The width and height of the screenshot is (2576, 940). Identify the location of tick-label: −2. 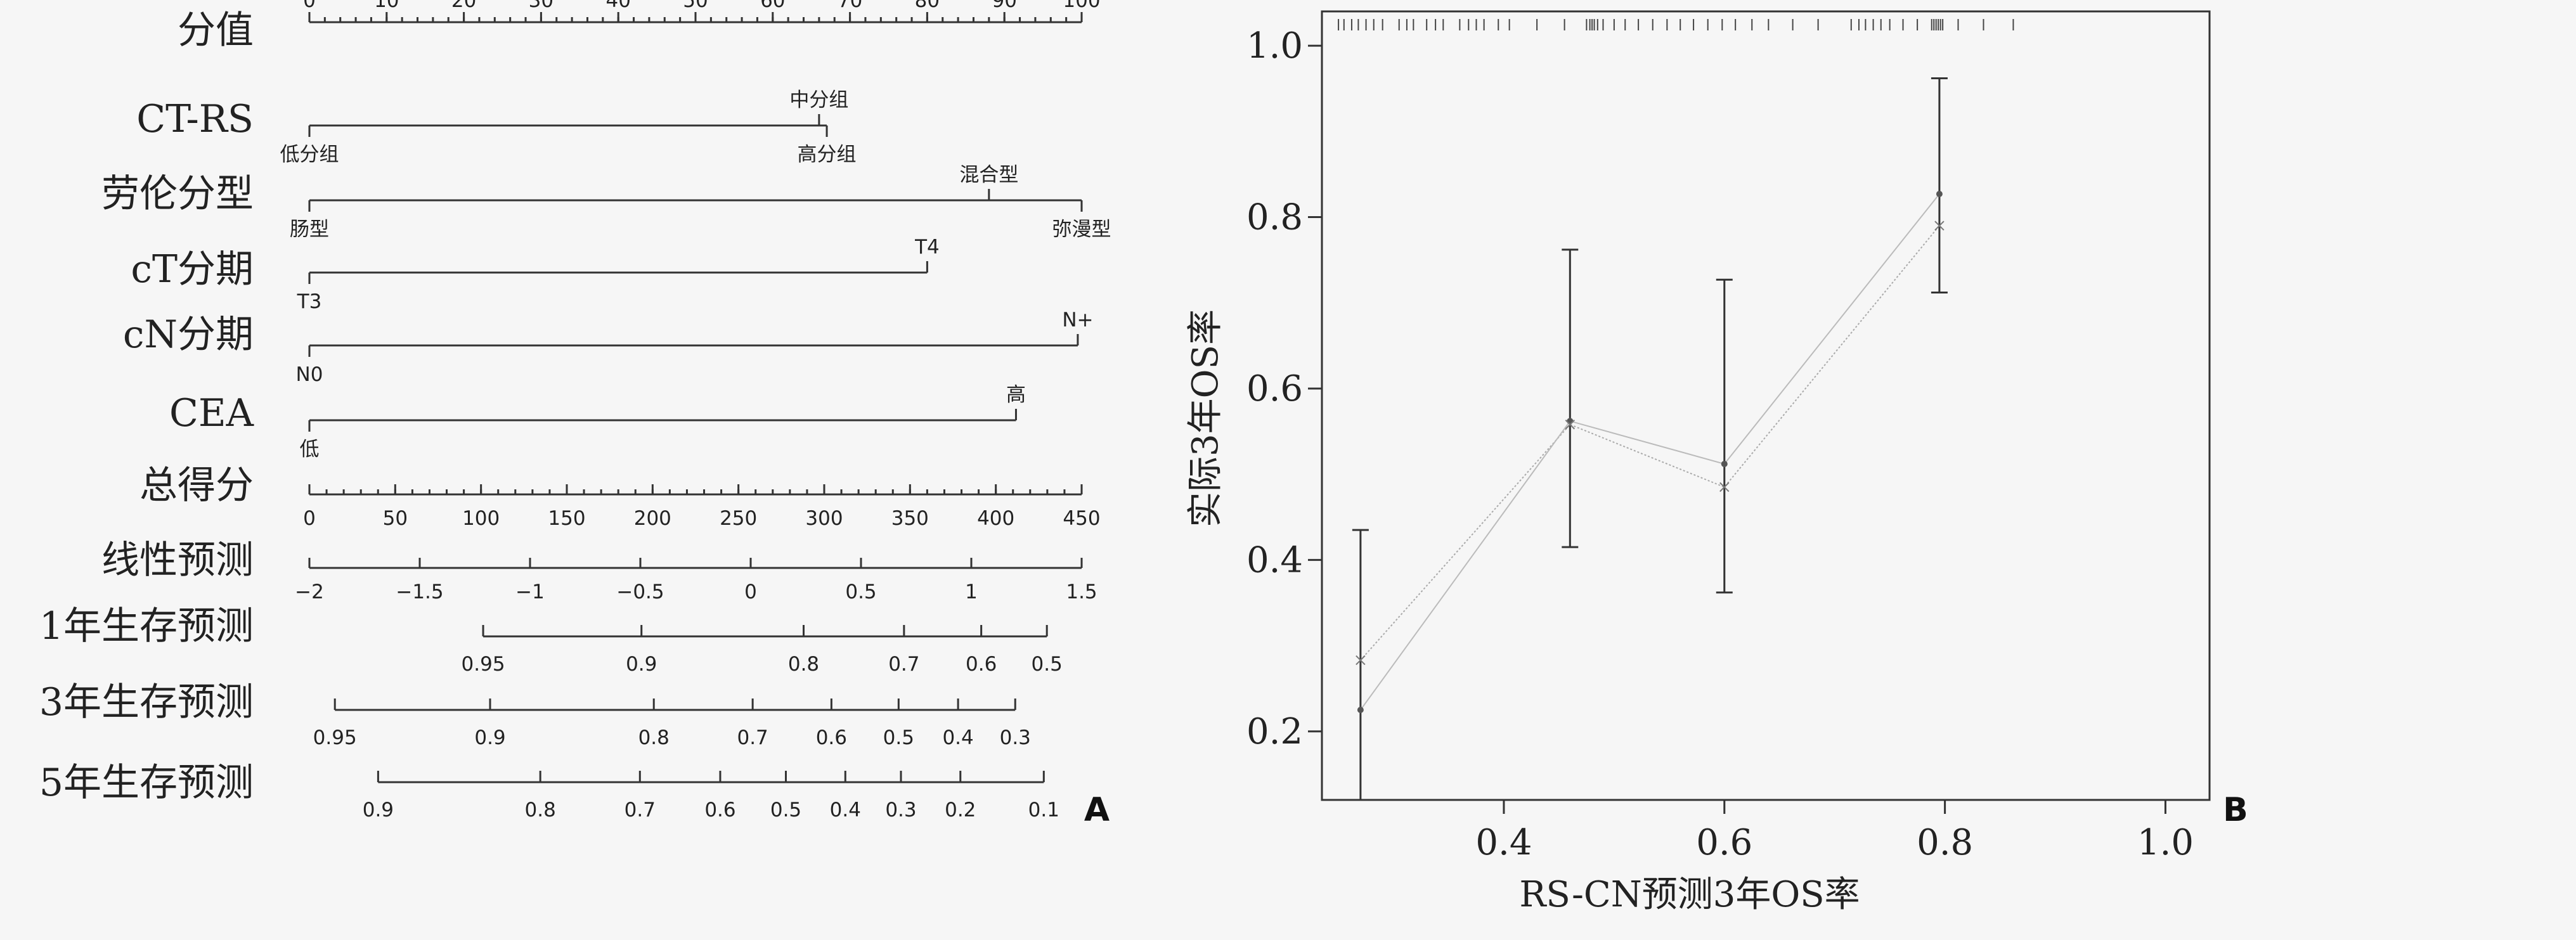
(309, 592).